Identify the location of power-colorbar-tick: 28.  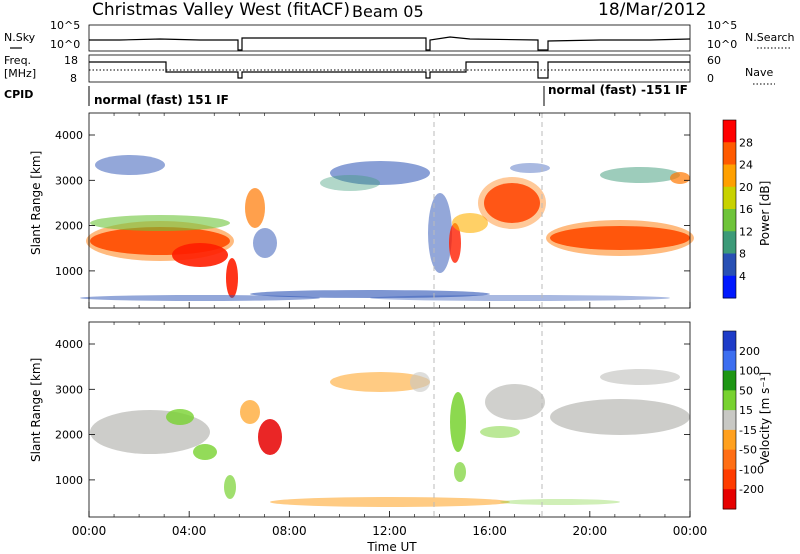
(746, 142).